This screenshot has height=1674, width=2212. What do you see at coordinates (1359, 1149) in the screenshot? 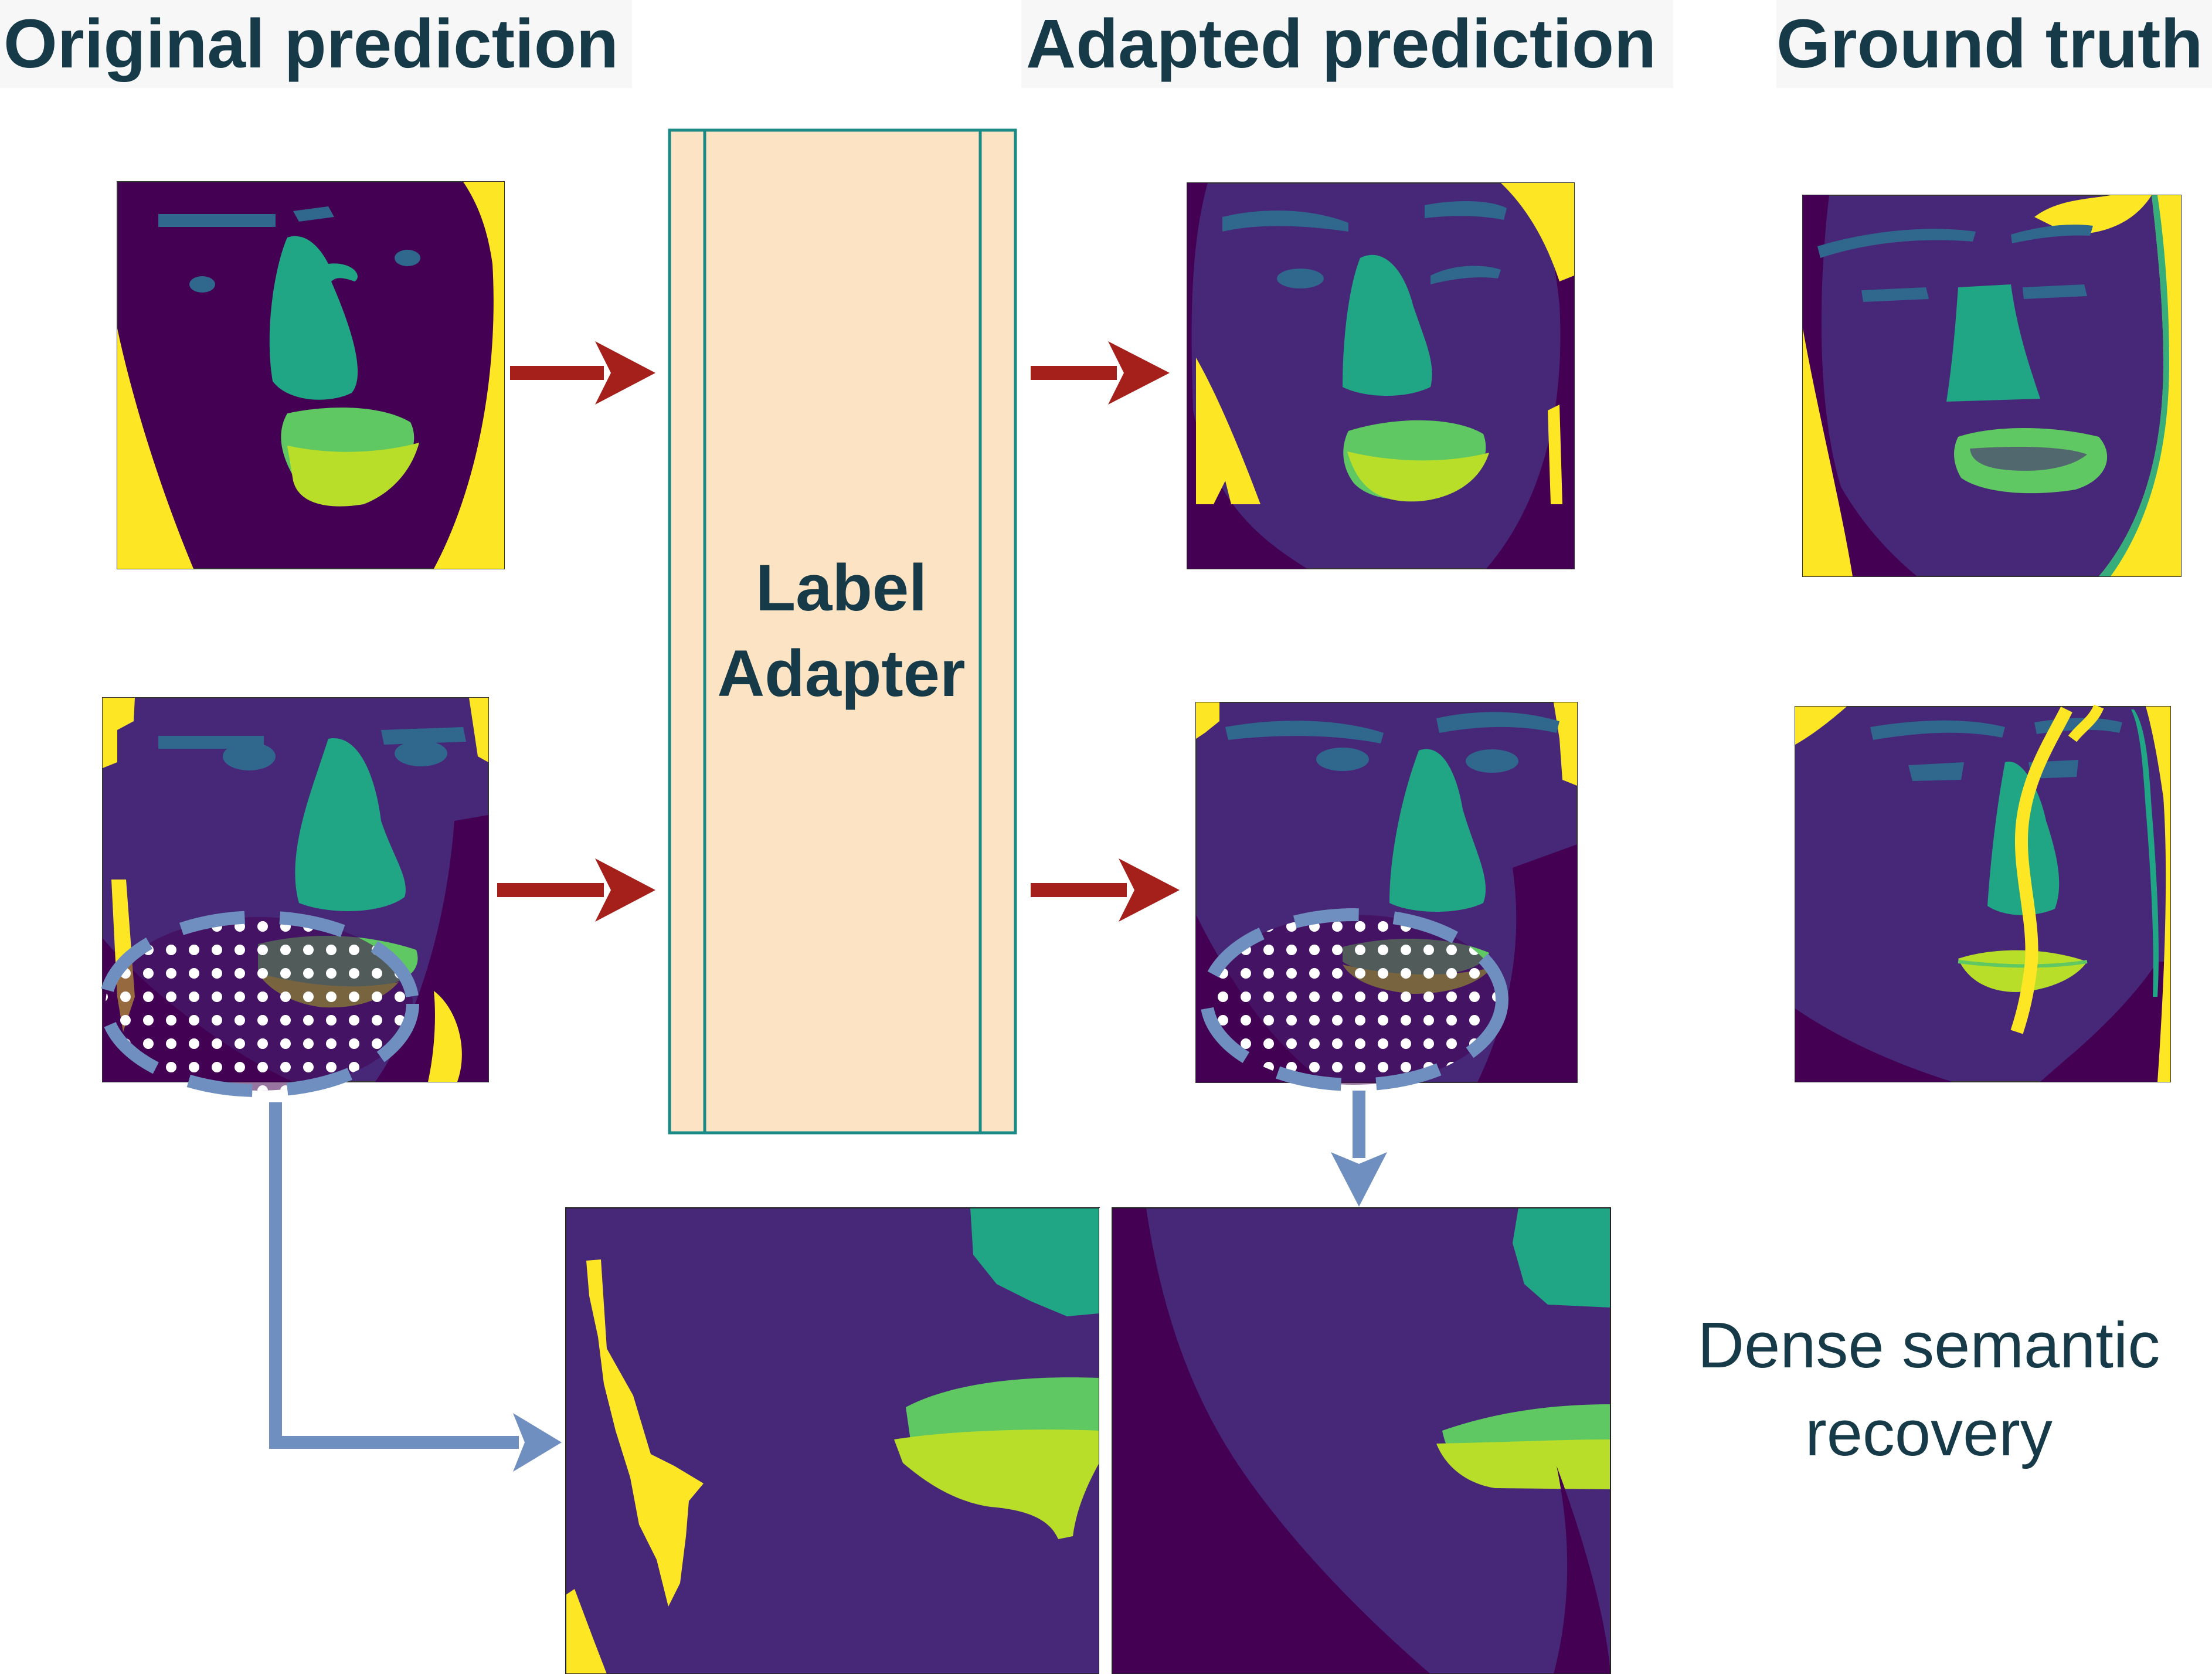
I see `zoom-arrow-adapted` at bounding box center [1359, 1149].